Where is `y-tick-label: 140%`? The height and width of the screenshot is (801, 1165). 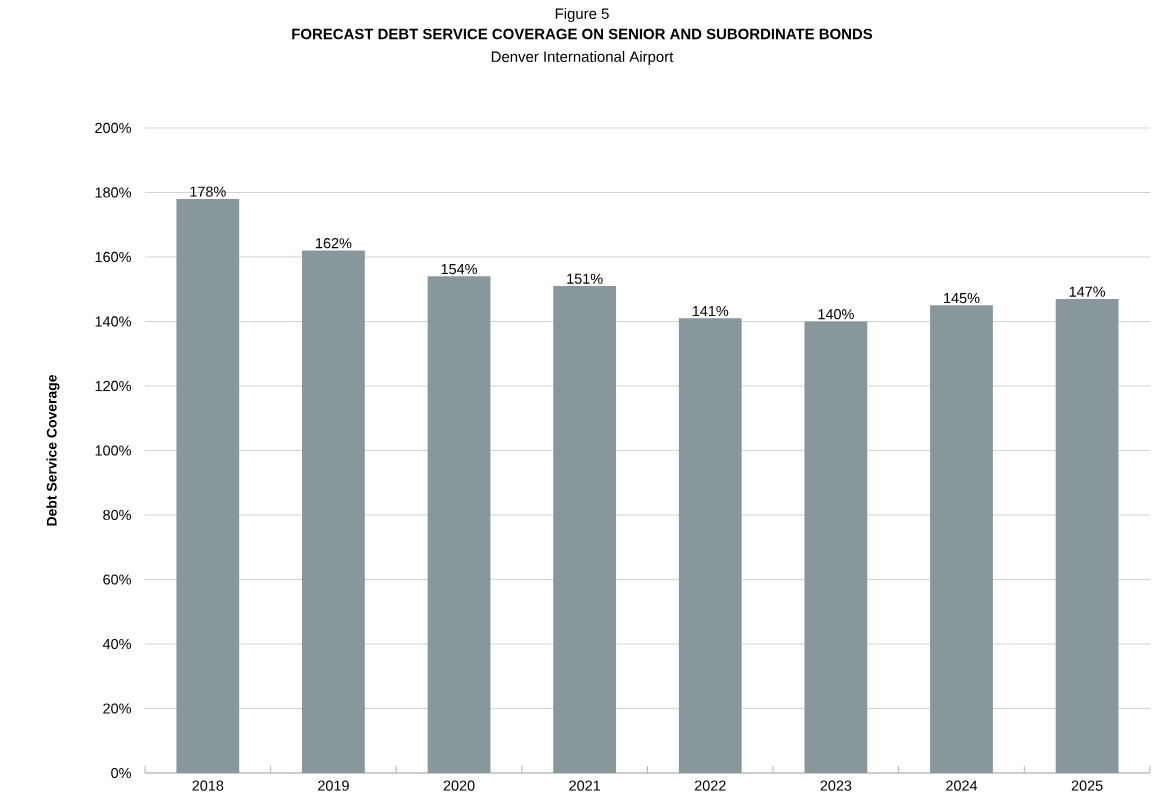 y-tick-label: 140% is located at coordinates (113, 321).